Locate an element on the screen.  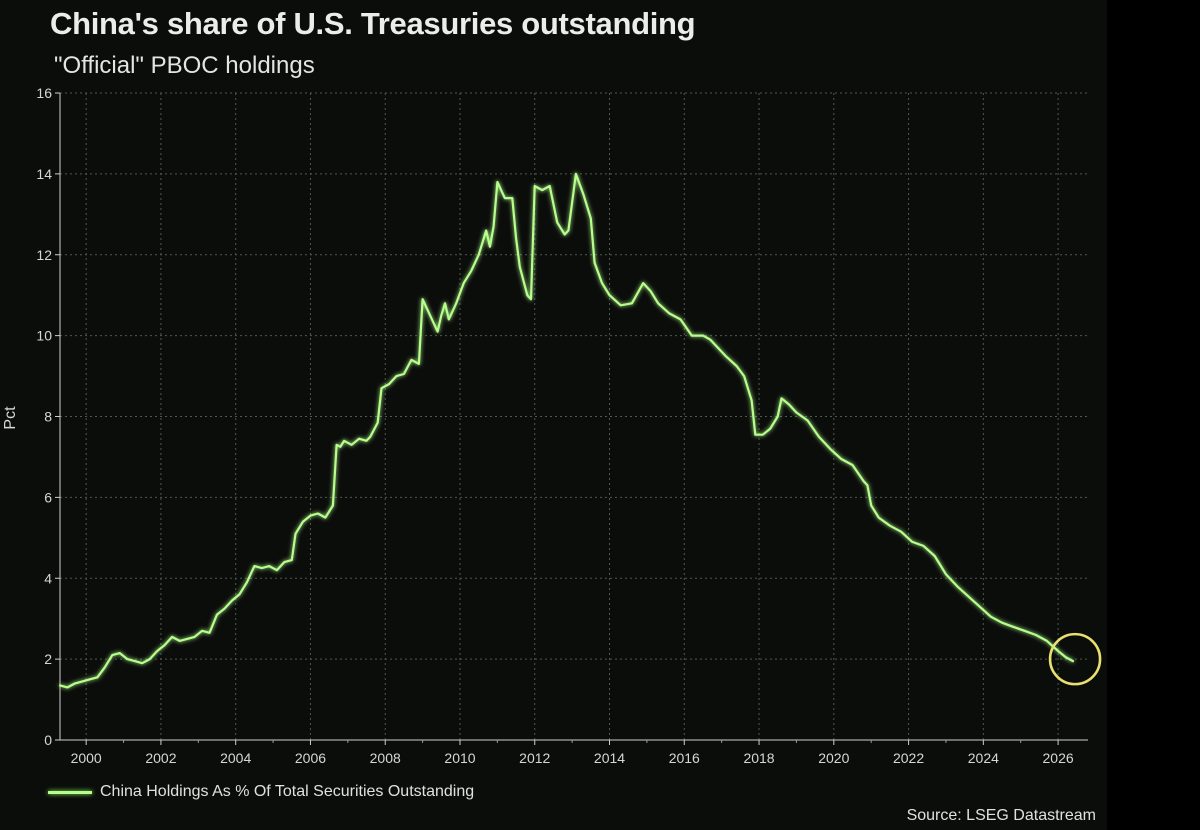
x-tick-label: 2020 is located at coordinates (833, 758).